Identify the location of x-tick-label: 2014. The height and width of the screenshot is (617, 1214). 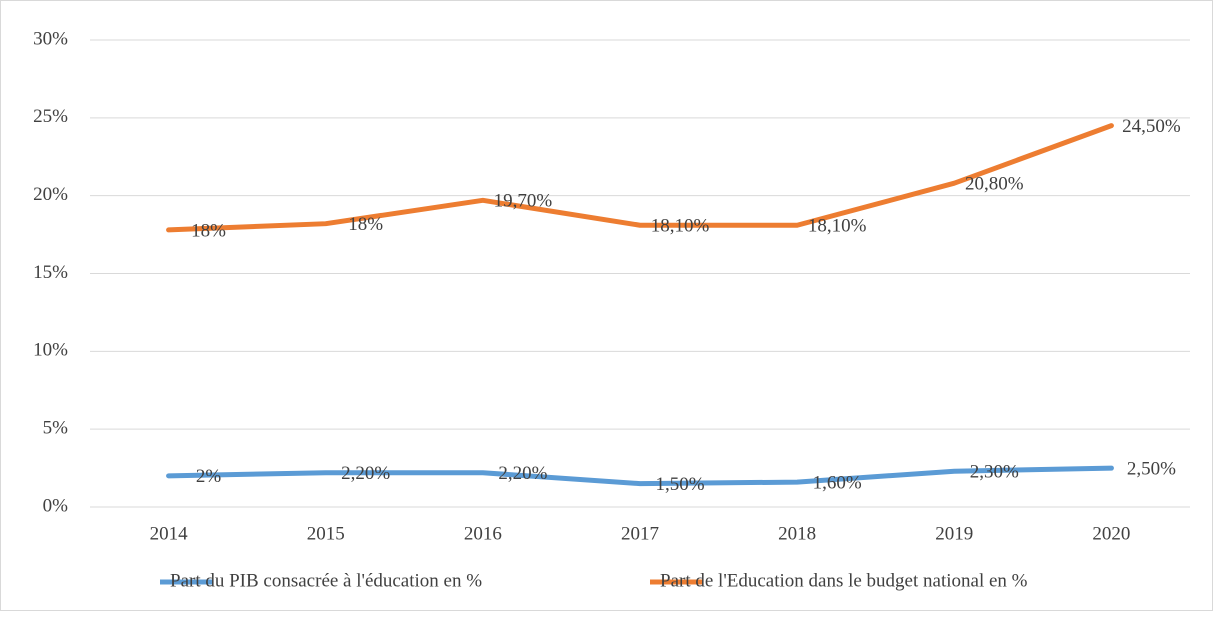
(169, 533).